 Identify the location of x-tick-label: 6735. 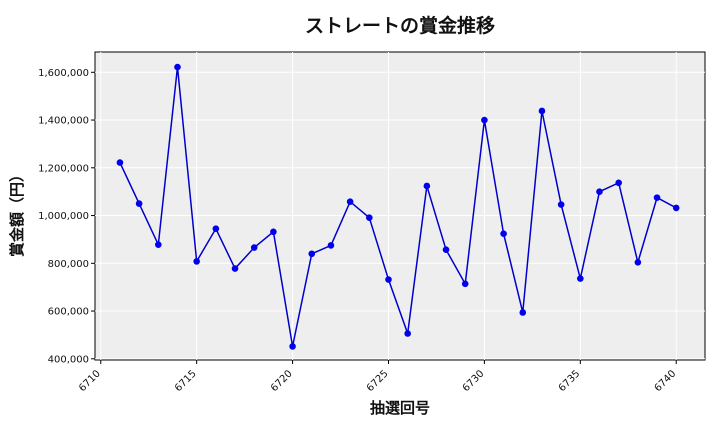
(570, 381).